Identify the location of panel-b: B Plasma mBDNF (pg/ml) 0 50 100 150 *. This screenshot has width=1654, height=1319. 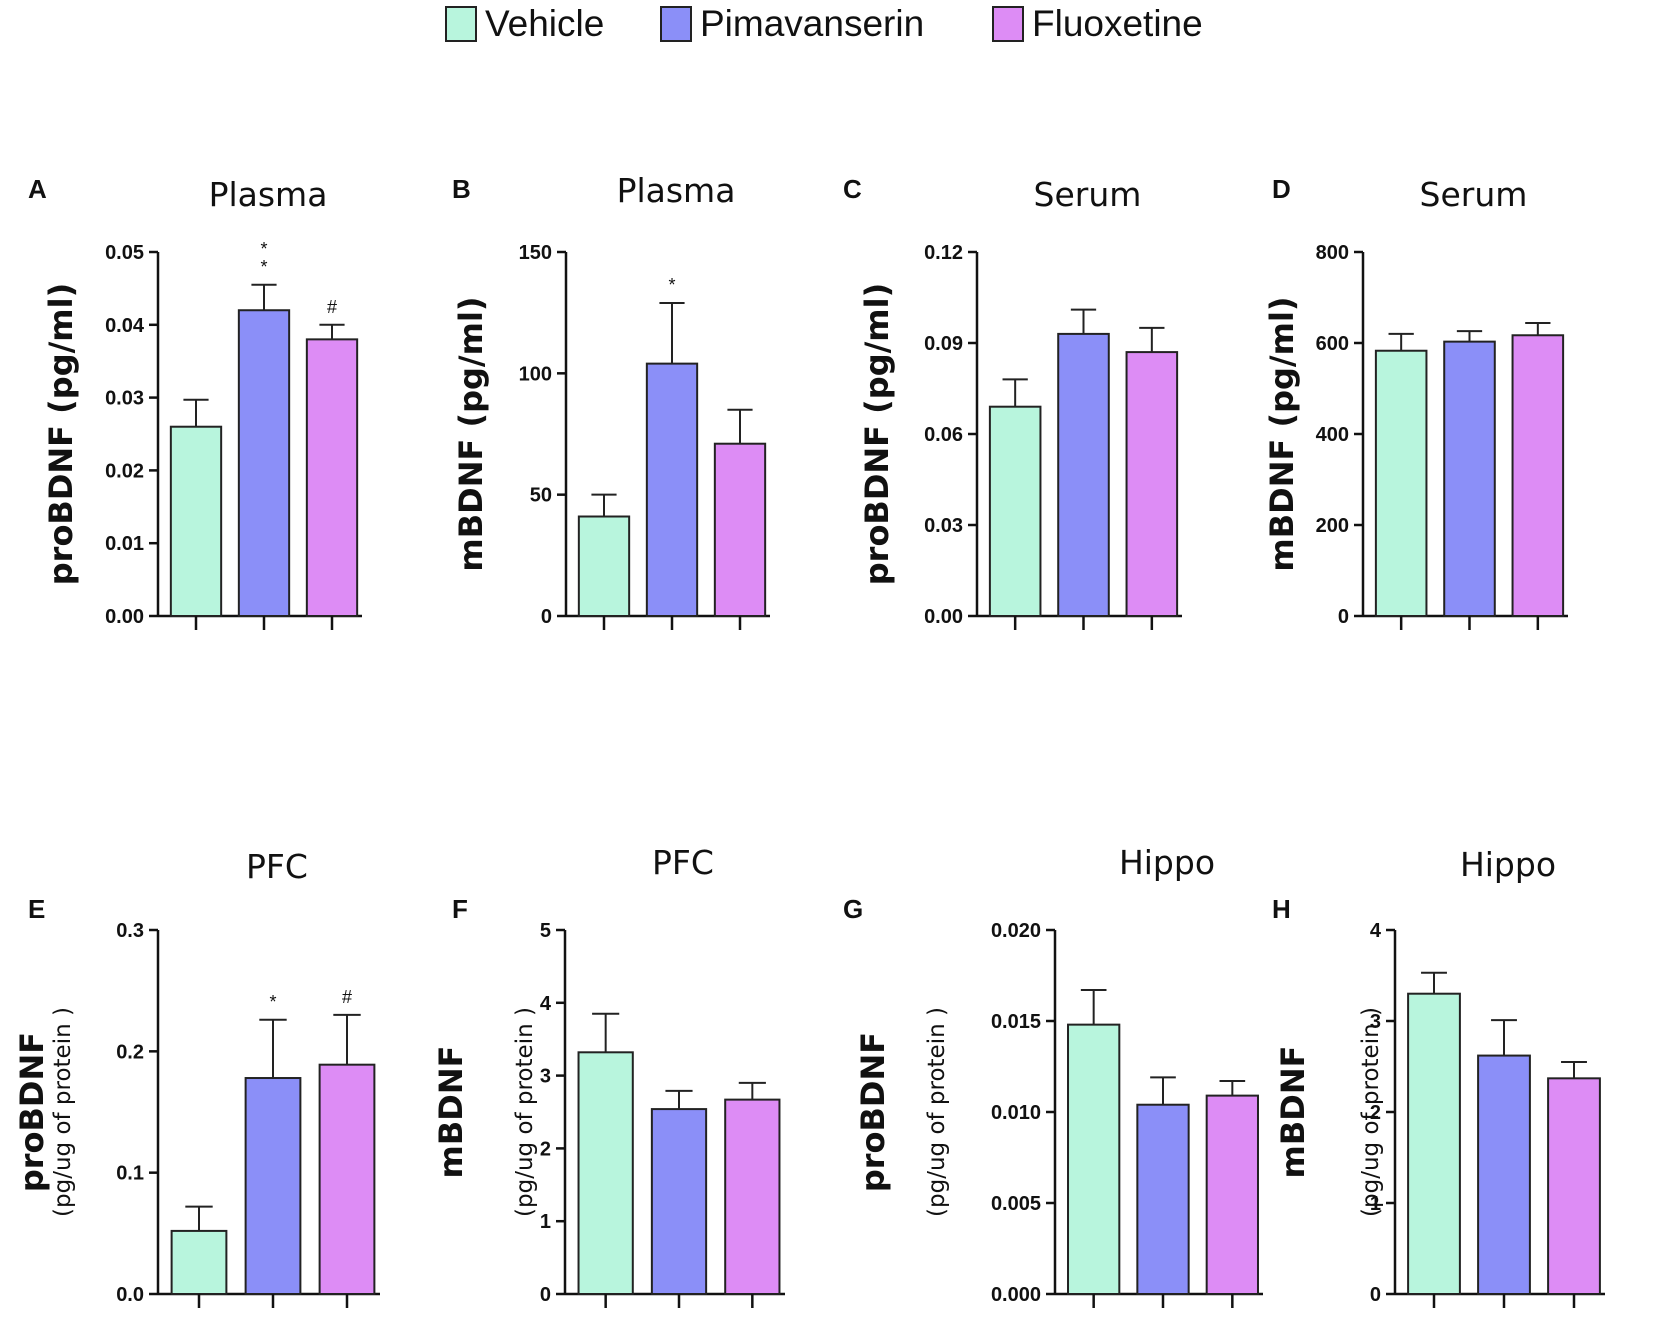
(611, 400).